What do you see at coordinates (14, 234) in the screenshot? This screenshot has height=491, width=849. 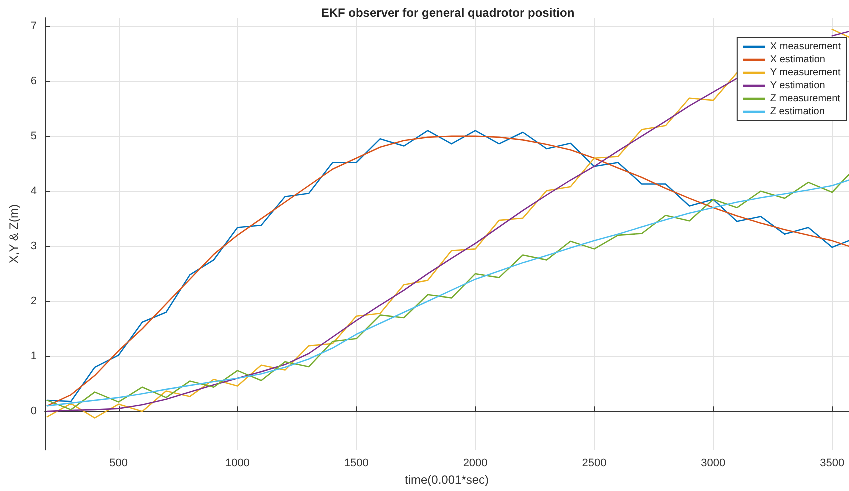 I see `y-axis-title: X,Y & Z(m)` at bounding box center [14, 234].